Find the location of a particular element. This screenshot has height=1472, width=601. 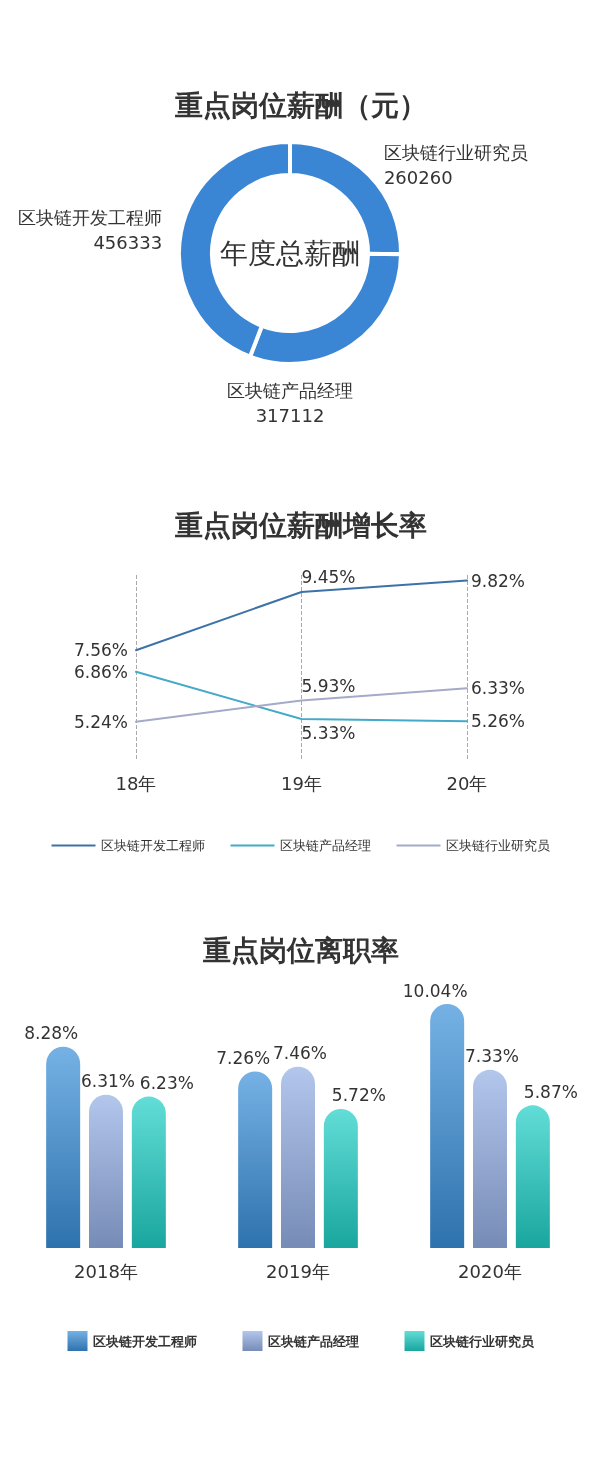

data-label: 9.45% is located at coordinates (328, 577).